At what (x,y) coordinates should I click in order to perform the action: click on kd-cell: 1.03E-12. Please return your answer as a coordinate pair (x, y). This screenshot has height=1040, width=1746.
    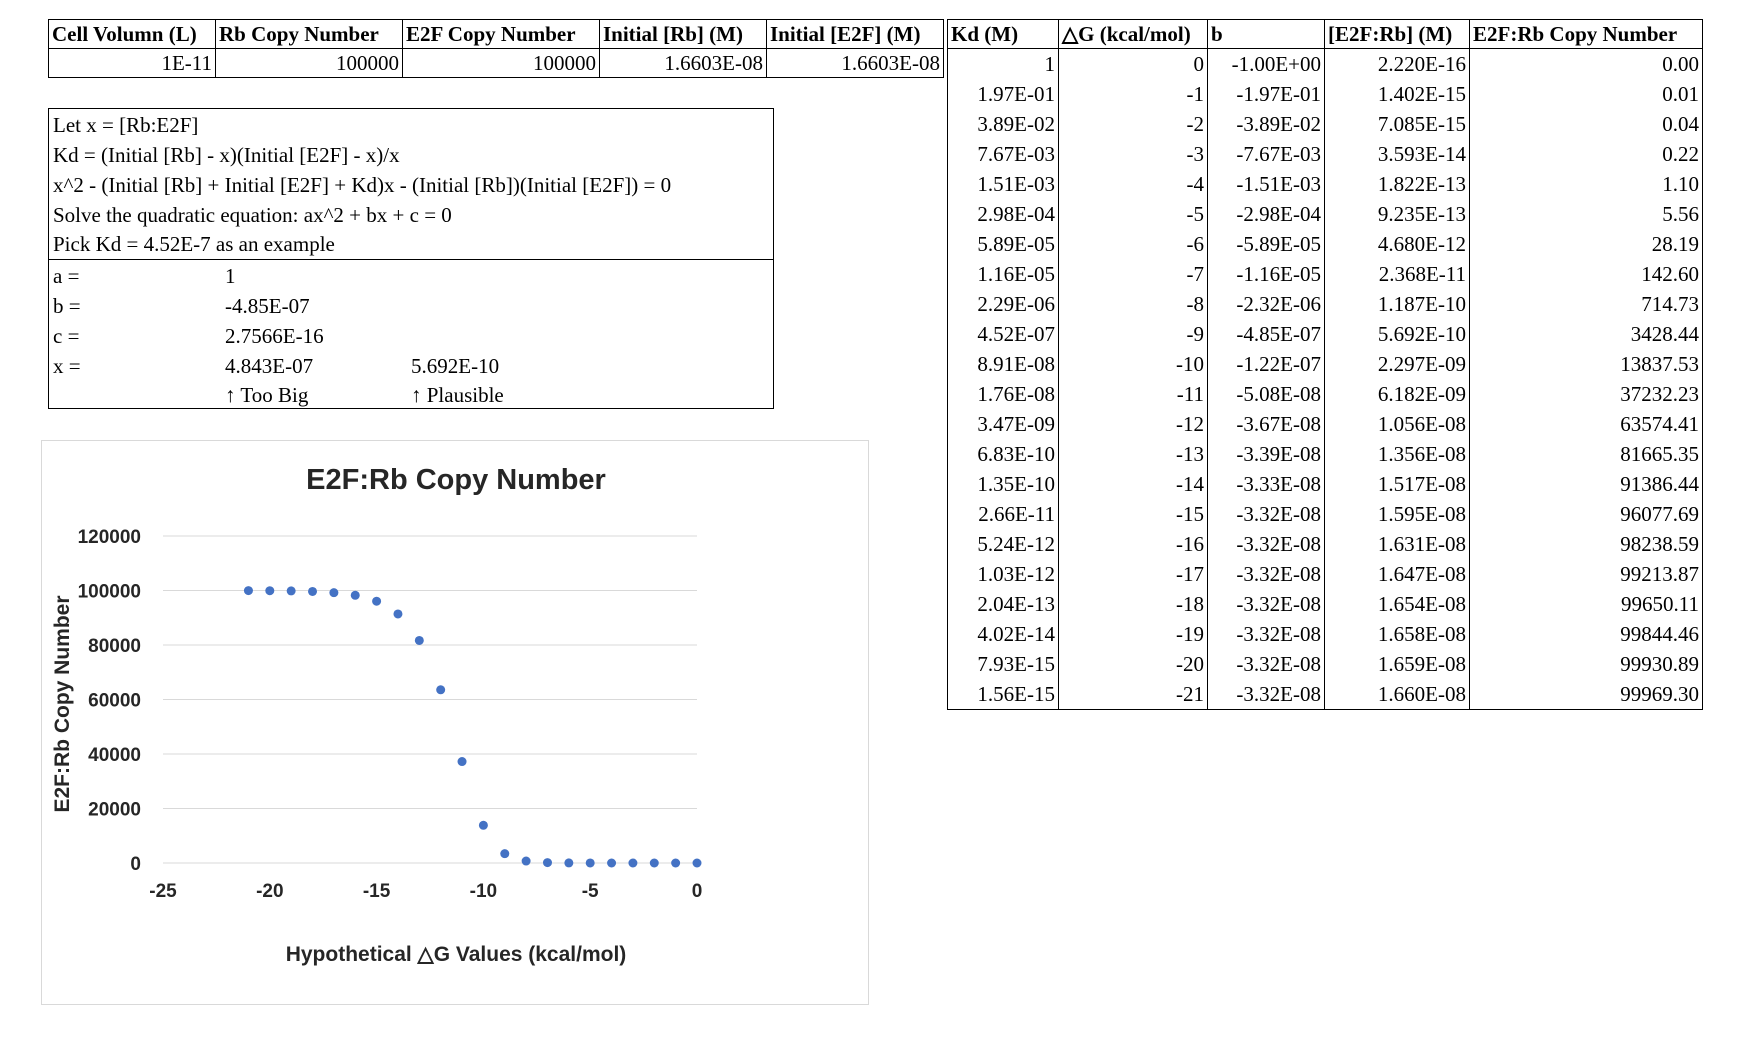
    Looking at the image, I should click on (1003, 574).